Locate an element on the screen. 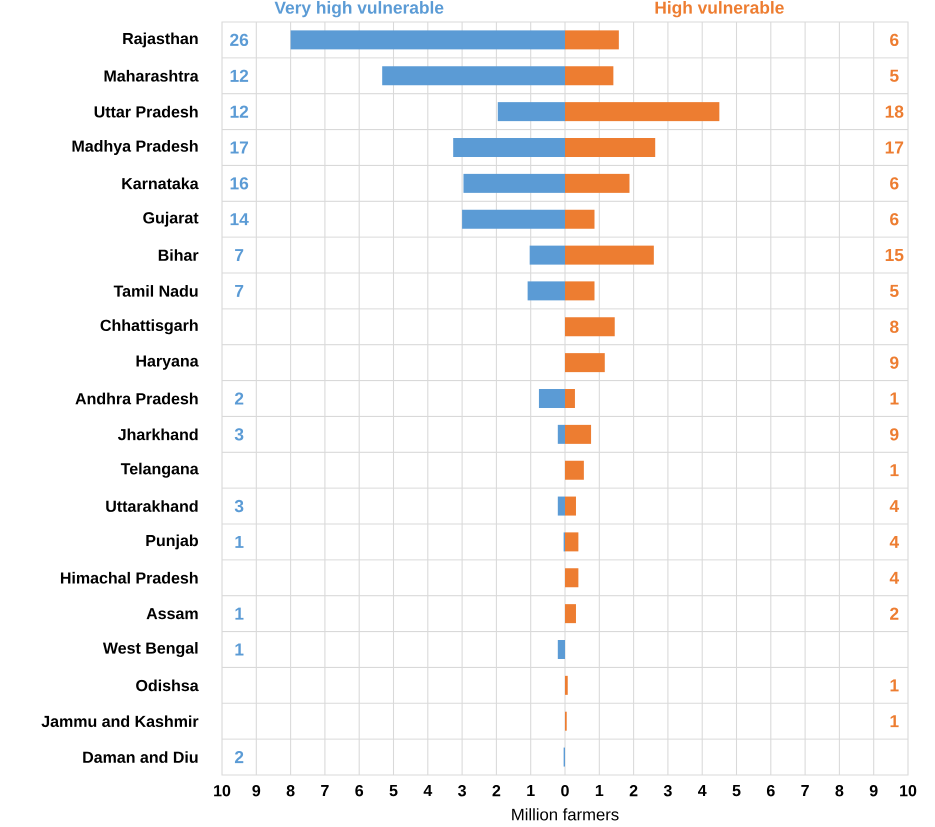 The image size is (935, 827). annotation: 18 is located at coordinates (895, 111).